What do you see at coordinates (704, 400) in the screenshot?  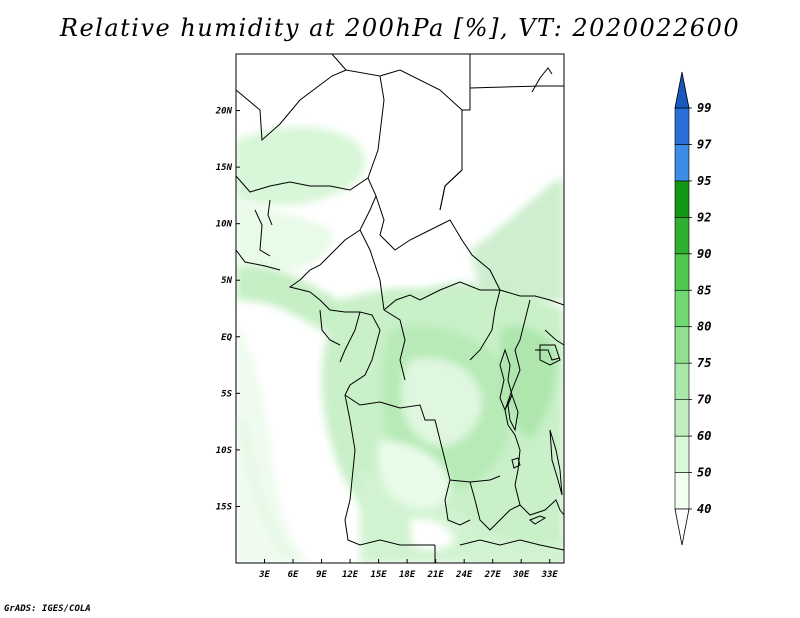 I see `colorbar-label: 70` at bounding box center [704, 400].